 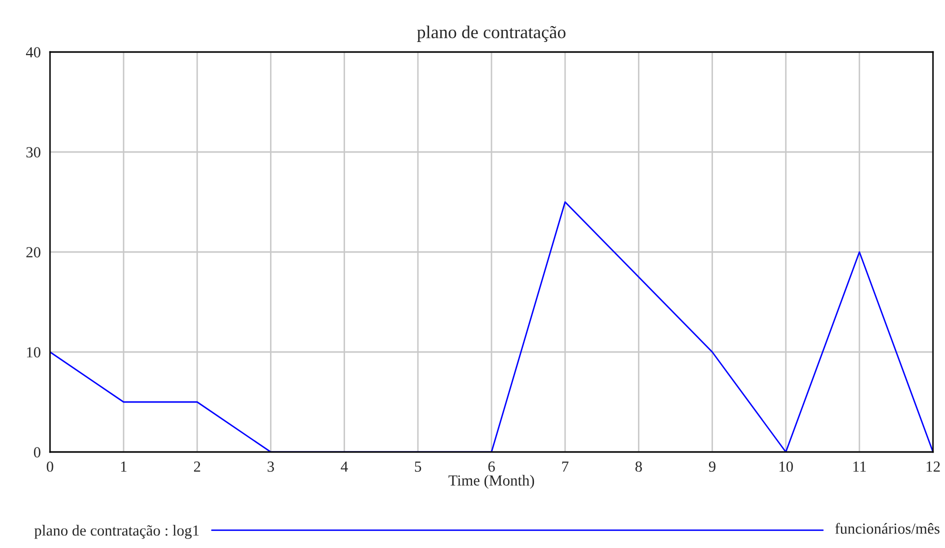 I want to click on x-tick-label: 9, so click(x=712, y=467).